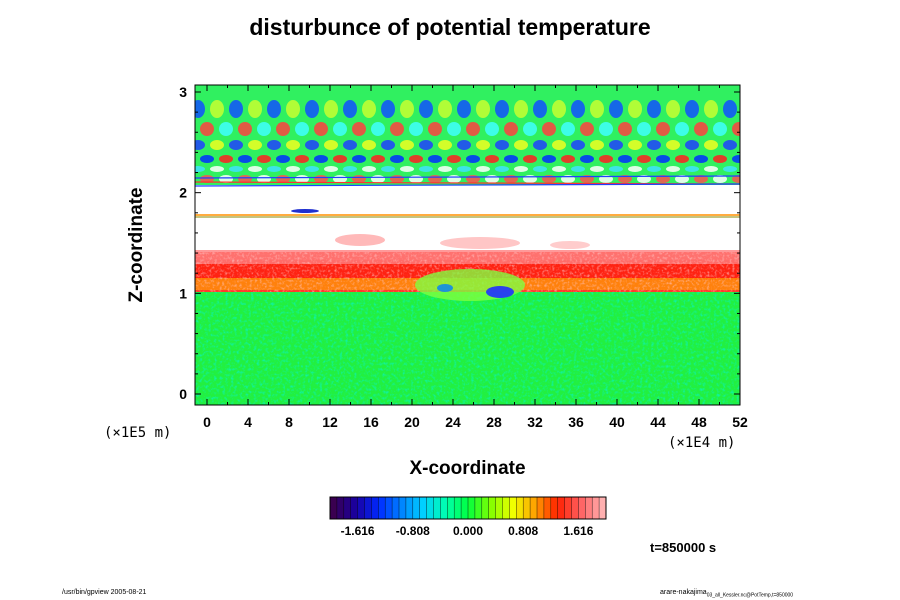  I want to click on time-label: t=850000 s, so click(683, 547).